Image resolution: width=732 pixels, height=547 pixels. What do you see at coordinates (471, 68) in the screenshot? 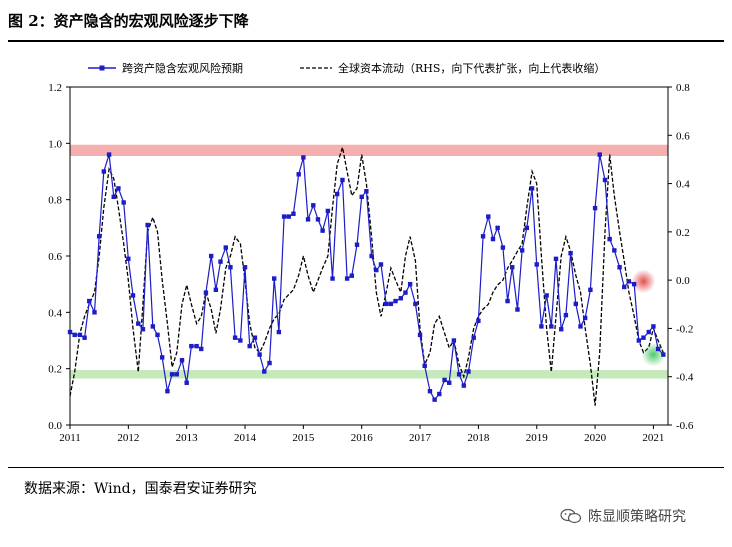
I see `legend-label-capital-flow: 全球资本流动（RHS，向下代表扩张，向上代表收缩）` at bounding box center [471, 68].